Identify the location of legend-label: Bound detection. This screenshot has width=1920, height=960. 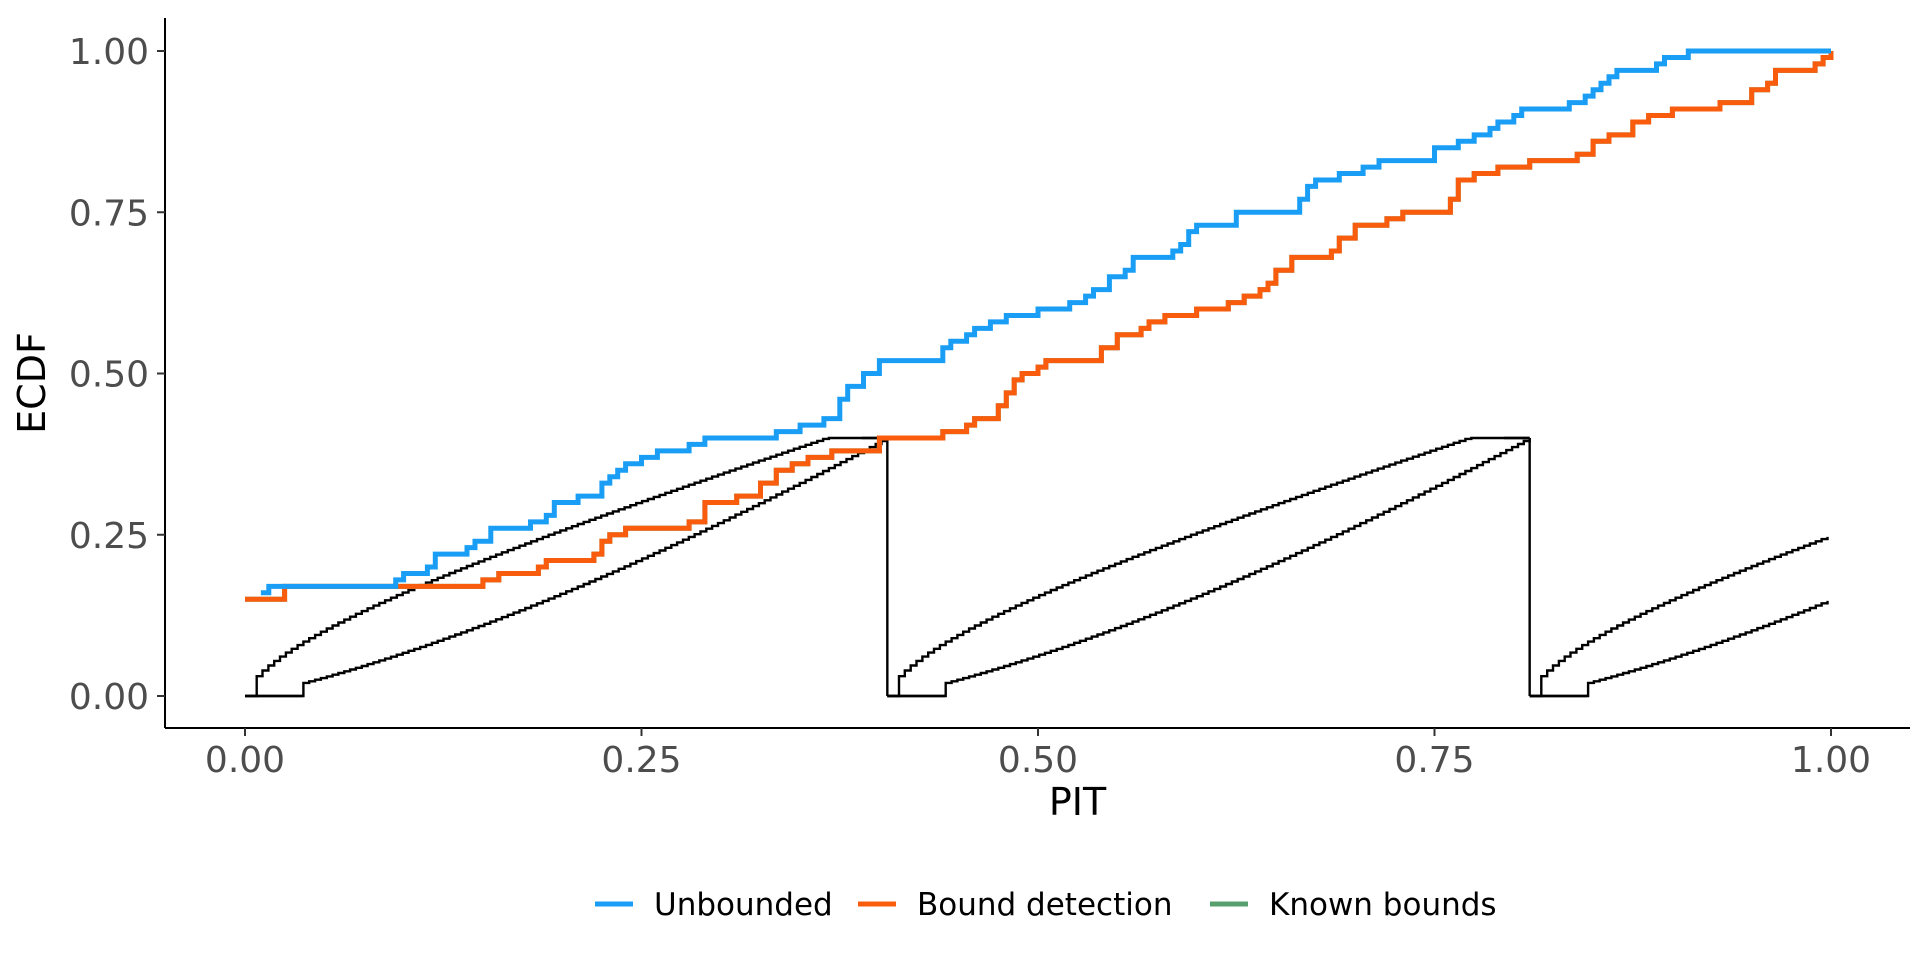
(1044, 905).